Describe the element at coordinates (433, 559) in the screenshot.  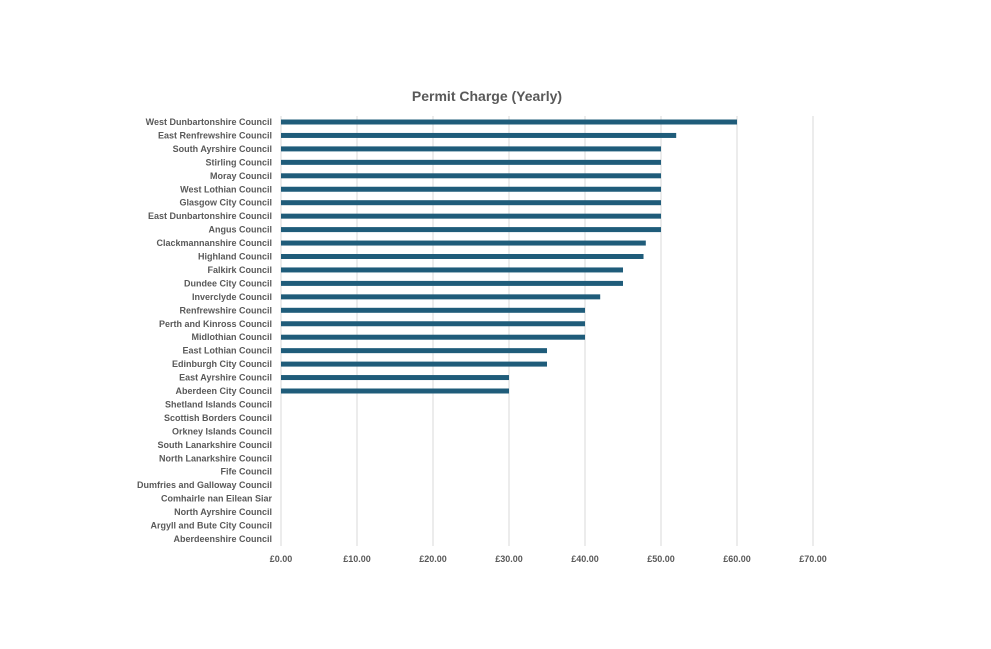
I see `x-tick-label: £20.00` at that location.